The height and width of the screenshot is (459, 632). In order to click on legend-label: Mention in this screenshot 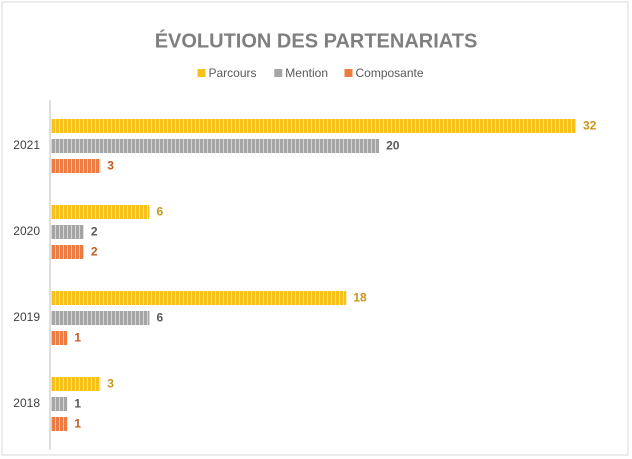, I will do `click(306, 73)`.